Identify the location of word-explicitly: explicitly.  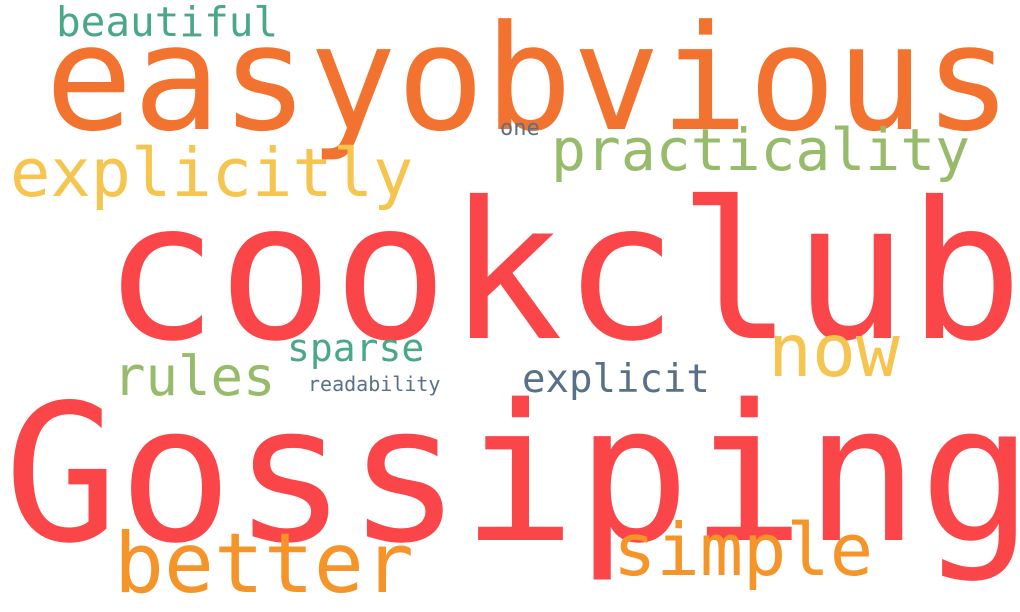
(212, 173).